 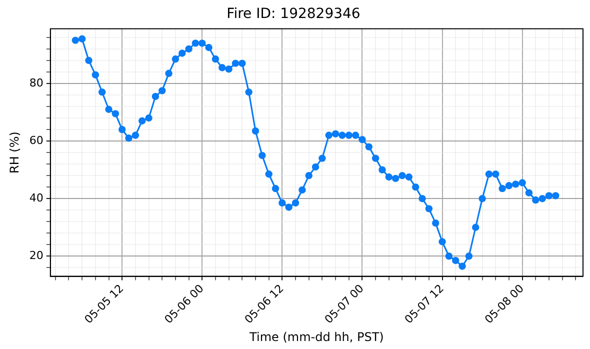 I want to click on y-tick-label: 80, so click(x=36, y=83).